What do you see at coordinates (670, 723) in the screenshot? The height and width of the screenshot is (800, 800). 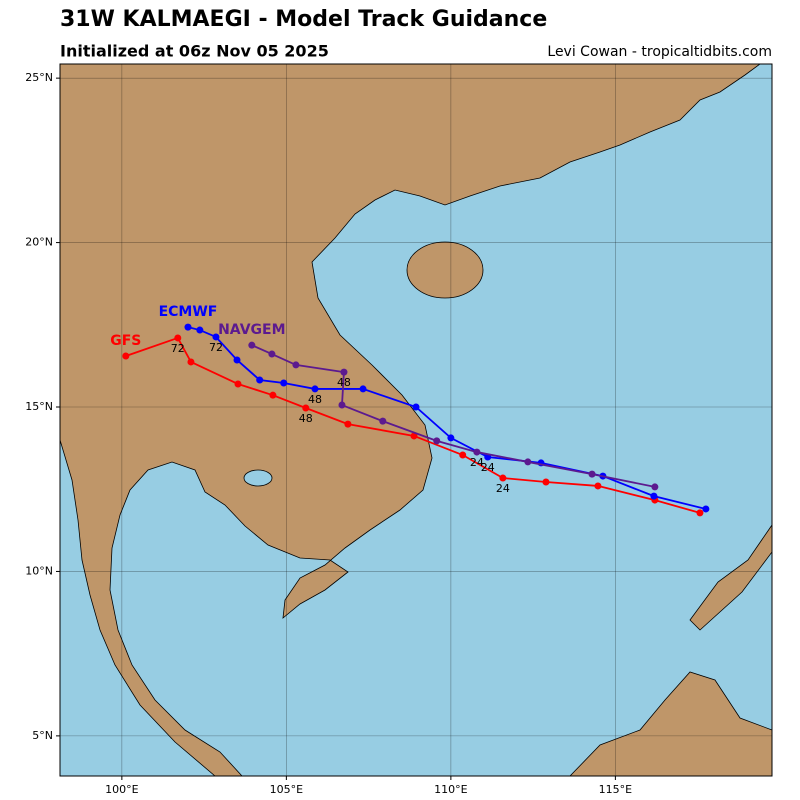 I see `borneo` at bounding box center [670, 723].